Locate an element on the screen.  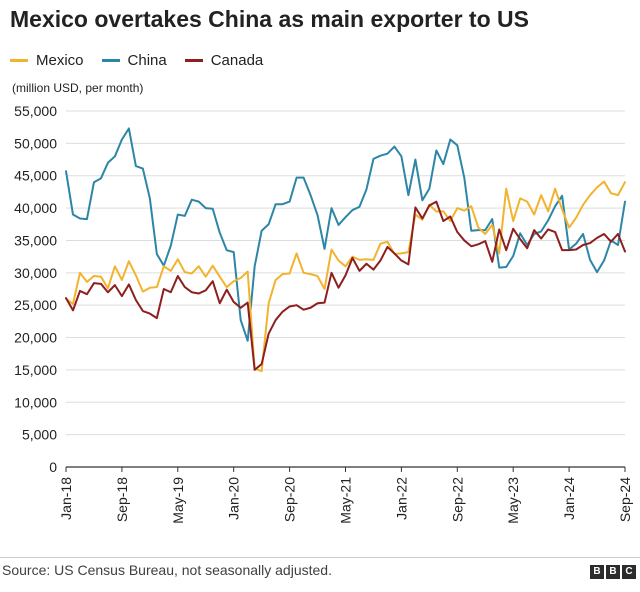
x-tick-label: Sep-20 is located at coordinates (290, 499).